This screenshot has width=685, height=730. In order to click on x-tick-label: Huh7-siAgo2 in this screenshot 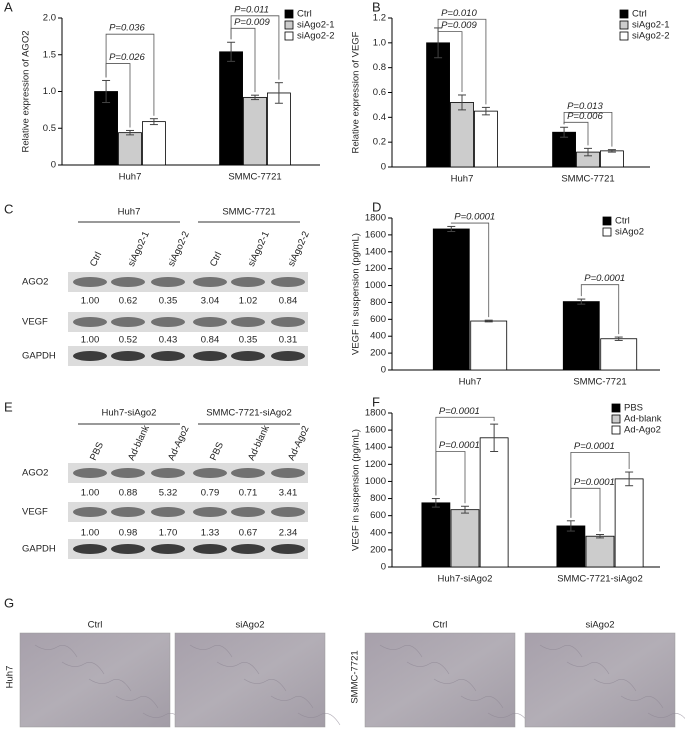, I will do `click(465, 579)`.